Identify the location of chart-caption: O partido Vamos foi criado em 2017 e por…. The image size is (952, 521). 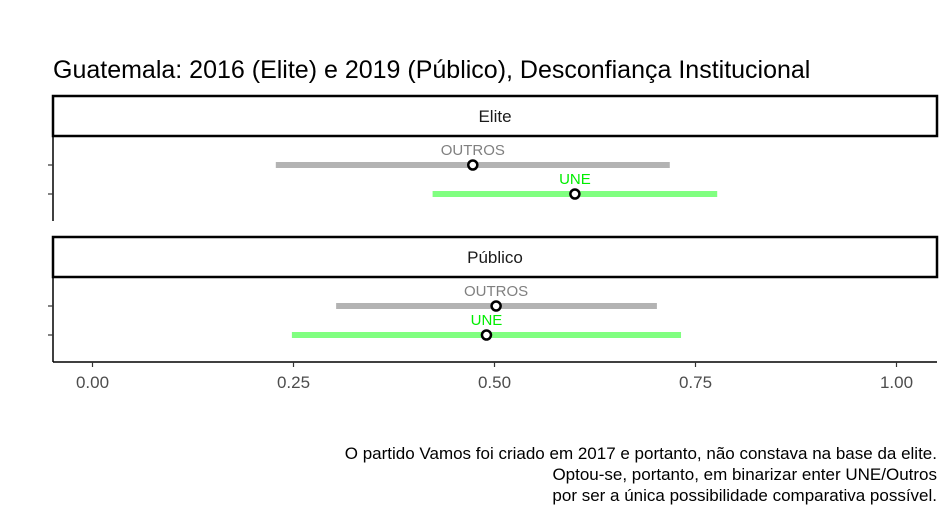
(641, 474).